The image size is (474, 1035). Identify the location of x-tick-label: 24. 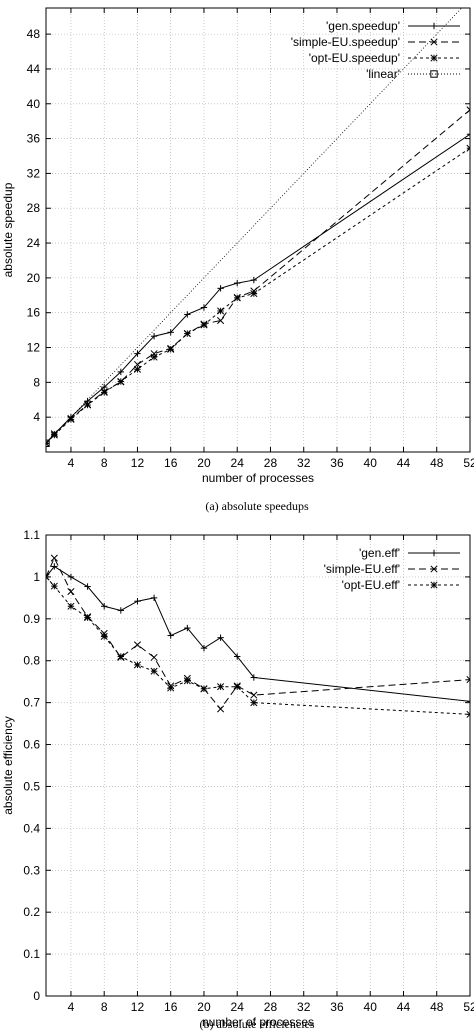
(238, 463).